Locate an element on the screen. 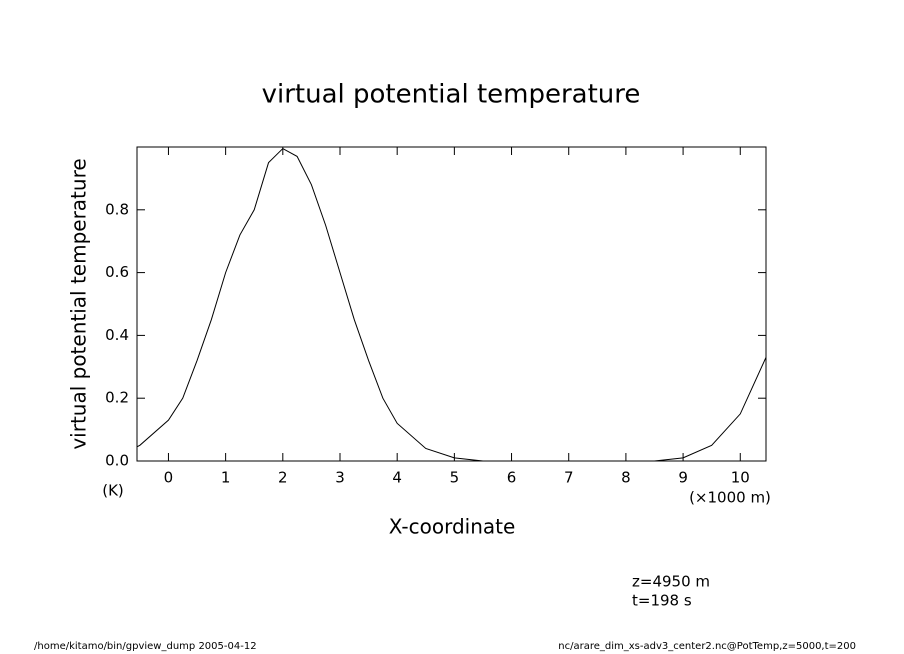  x-axis-label: X-coordinate is located at coordinates (452, 527).